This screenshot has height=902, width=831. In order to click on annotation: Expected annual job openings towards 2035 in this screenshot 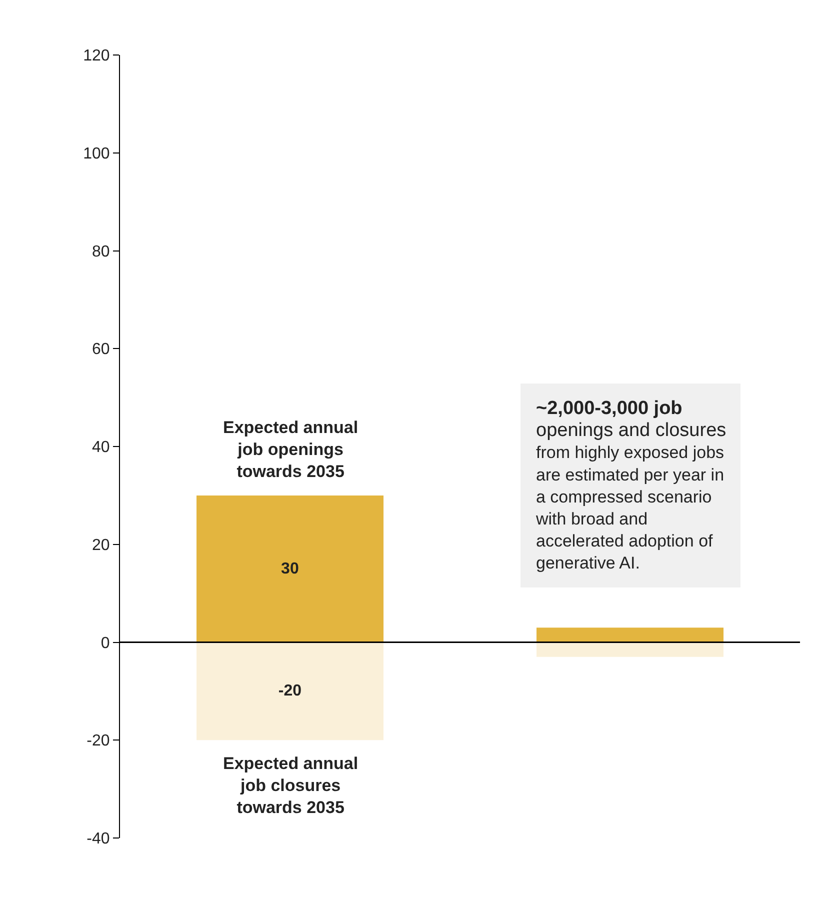, I will do `click(290, 450)`.